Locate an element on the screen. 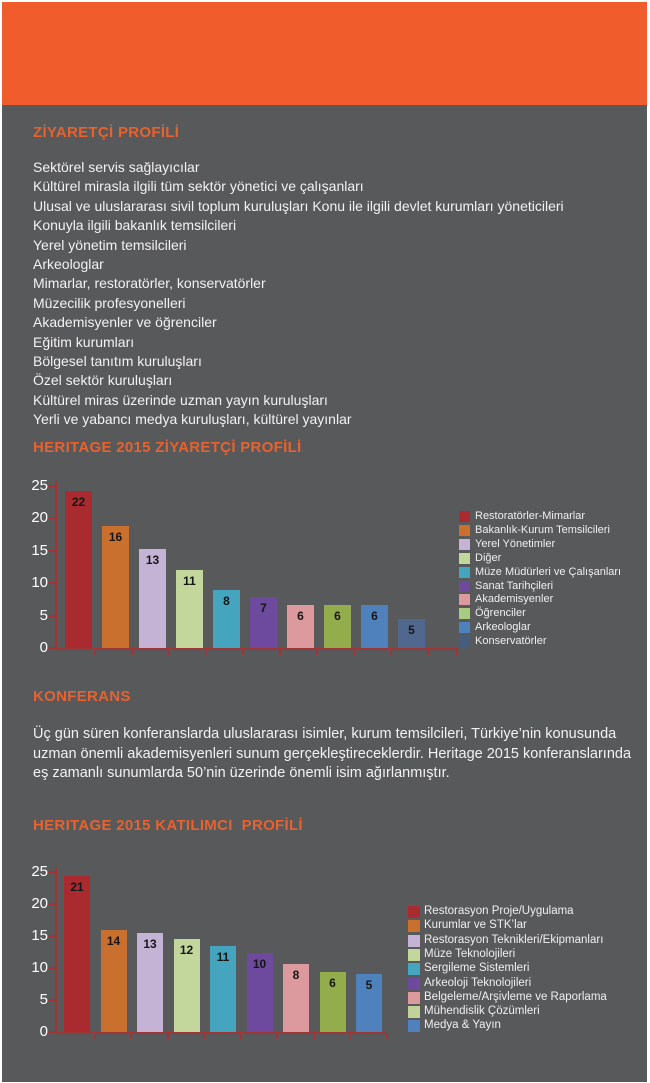 This screenshot has width=650, height=1083. y-tick-label: 15 is located at coordinates (39, 550).